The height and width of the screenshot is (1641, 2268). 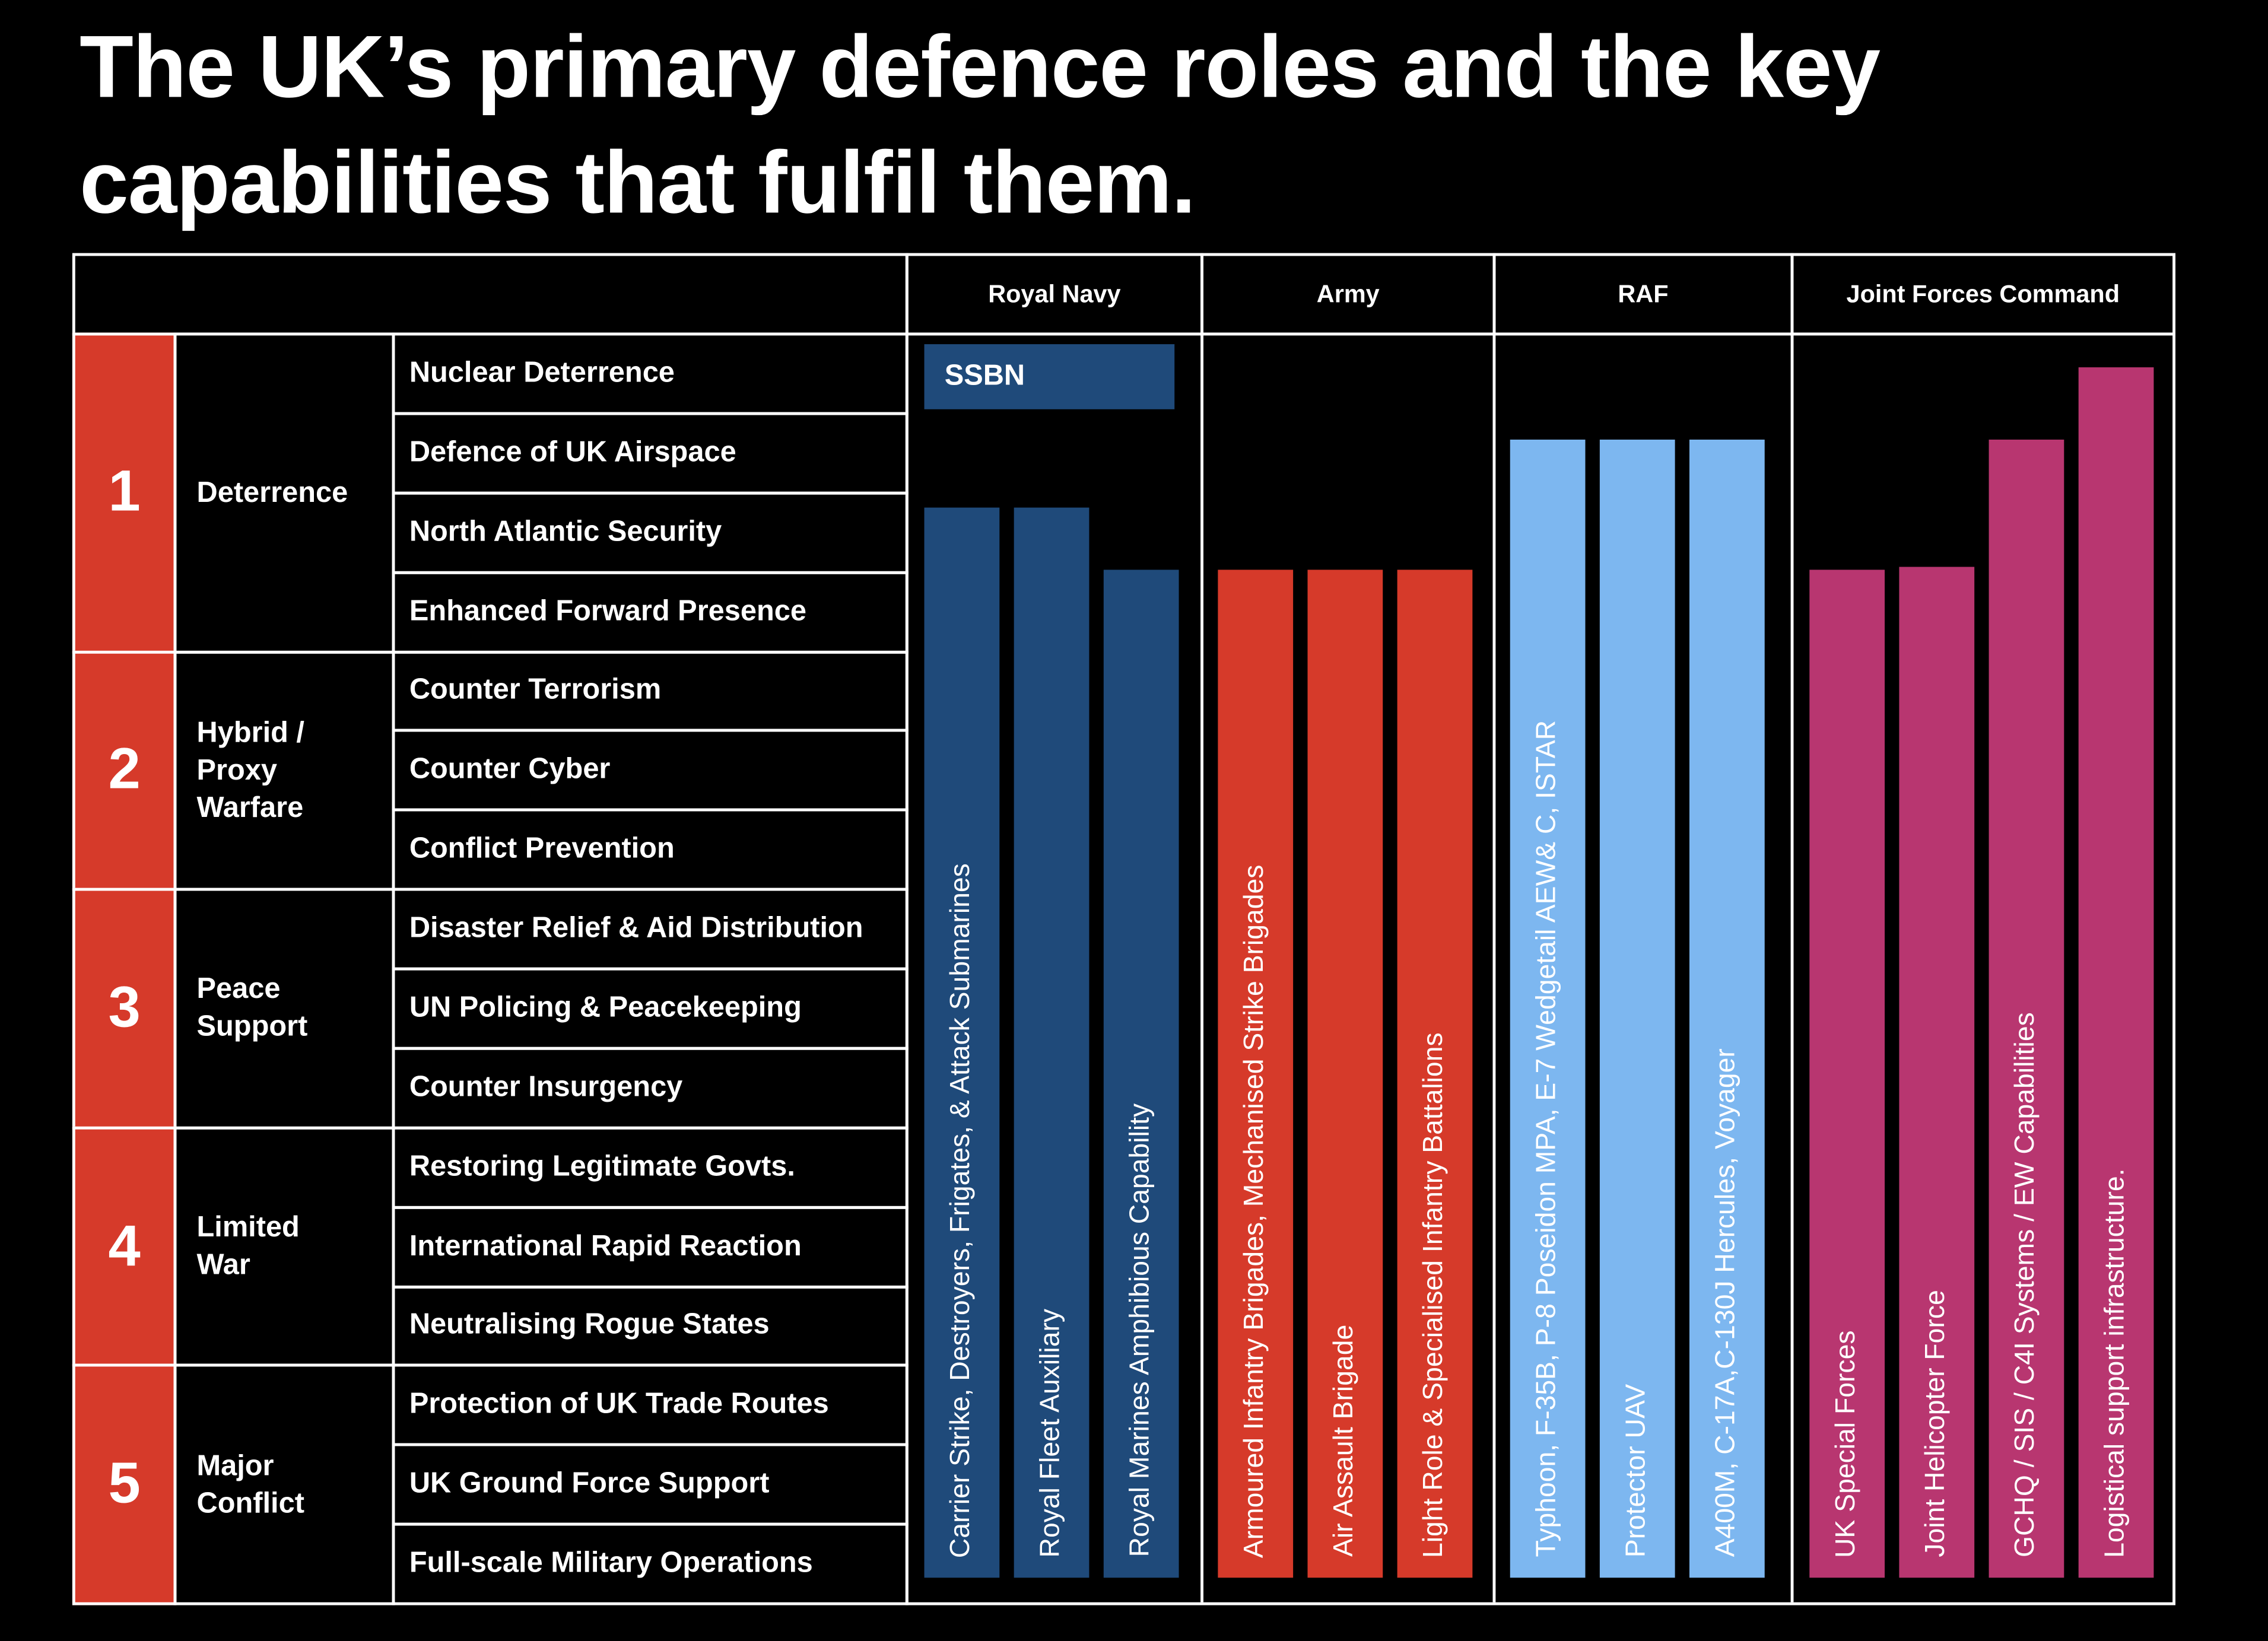 What do you see at coordinates (272, 492) in the screenshot?
I see `role-label: Deterrence` at bounding box center [272, 492].